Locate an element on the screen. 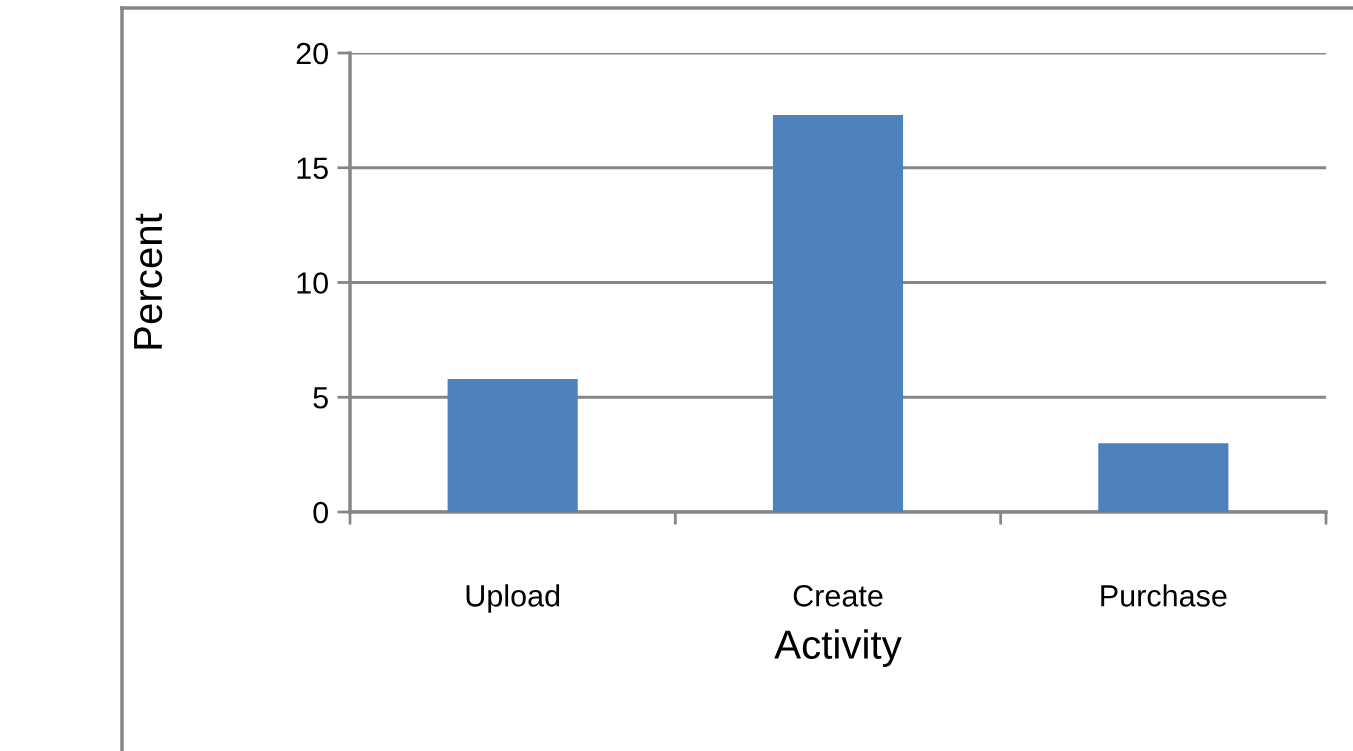 Image resolution: width=1353 pixels, height=751 pixels. y-tick-label: 5 is located at coordinates (320, 398).